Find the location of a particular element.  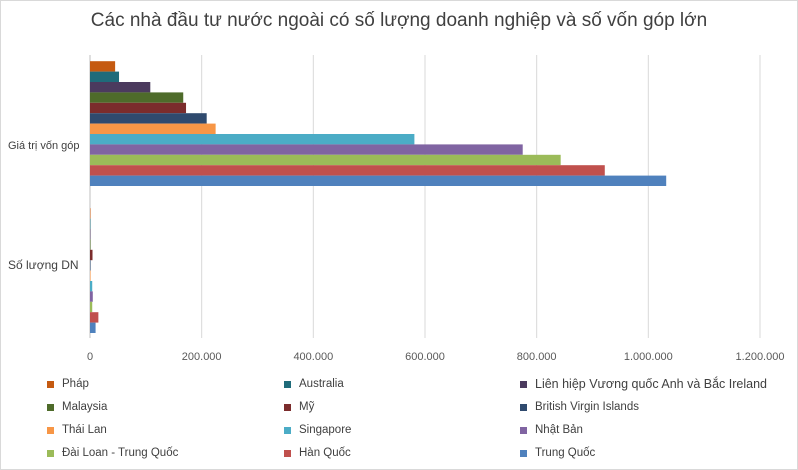

legend-label: Nhật Bản is located at coordinates (559, 430).